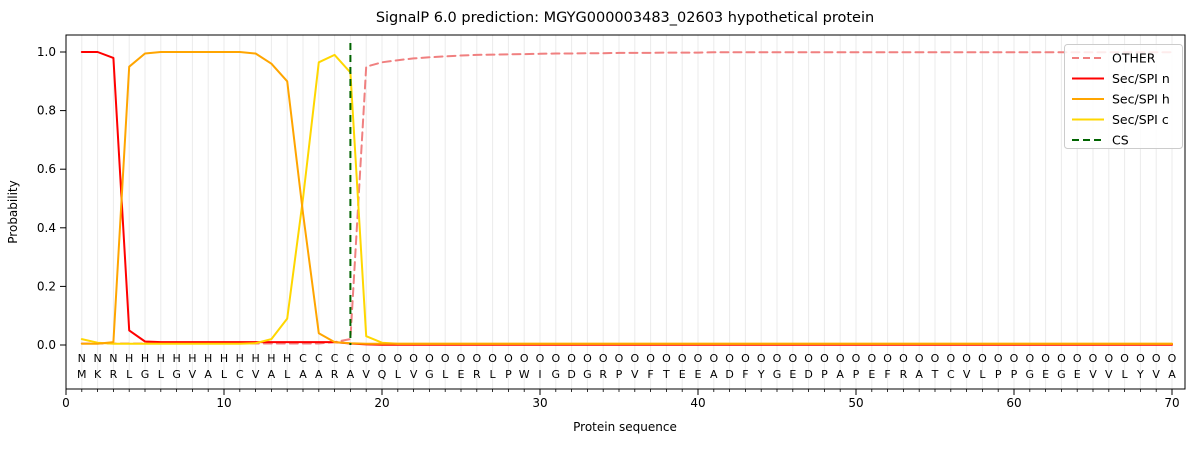 This screenshot has height=450, width=1200. I want to click on y-tick-label: 0.2, so click(46, 286).